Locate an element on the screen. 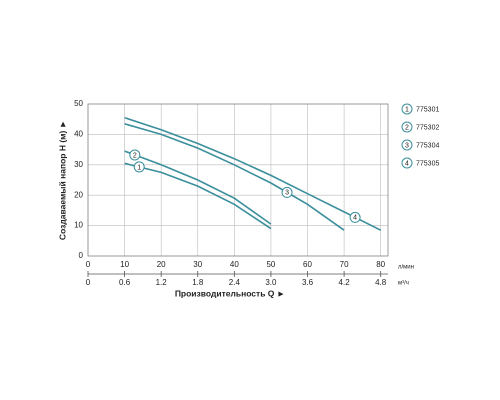  x-unit: л/мин is located at coordinates (406, 268).